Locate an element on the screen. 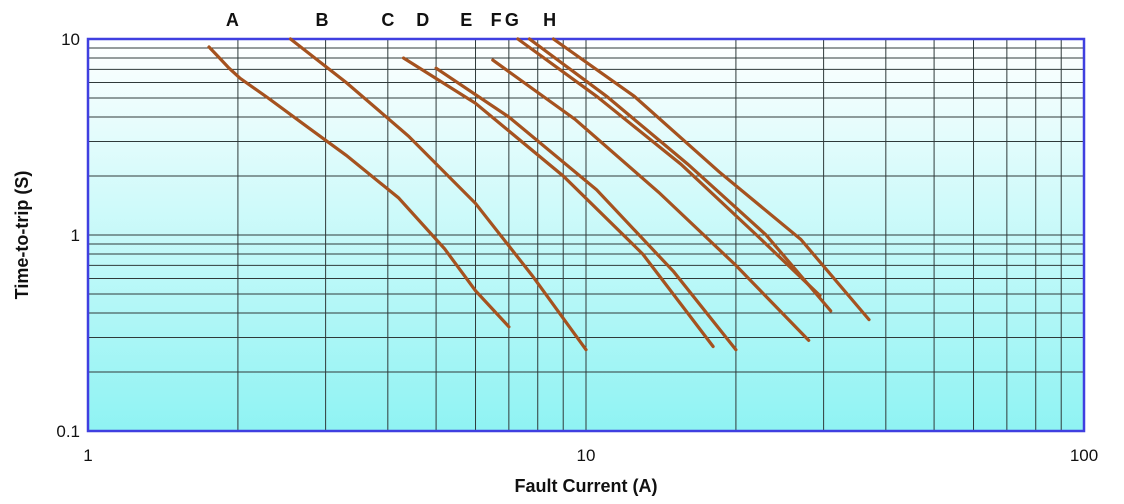  y-axis-title: Time-to-trip (S) is located at coordinates (22, 235).